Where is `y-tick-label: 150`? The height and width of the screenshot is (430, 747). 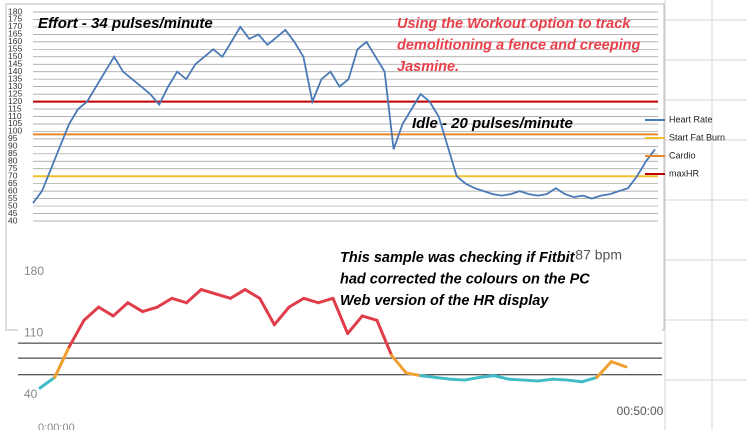 y-tick-label: 150 is located at coordinates (15, 56).